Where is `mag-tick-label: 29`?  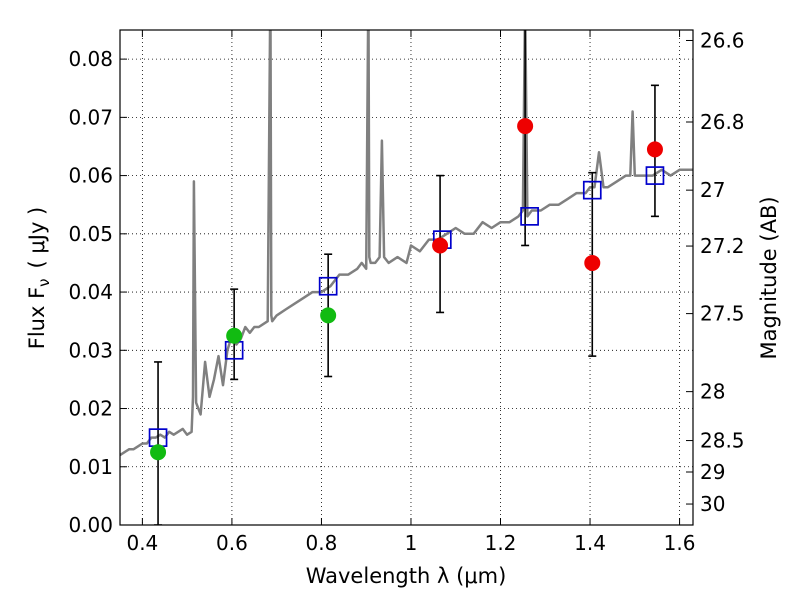
mag-tick-label: 29 is located at coordinates (712, 472).